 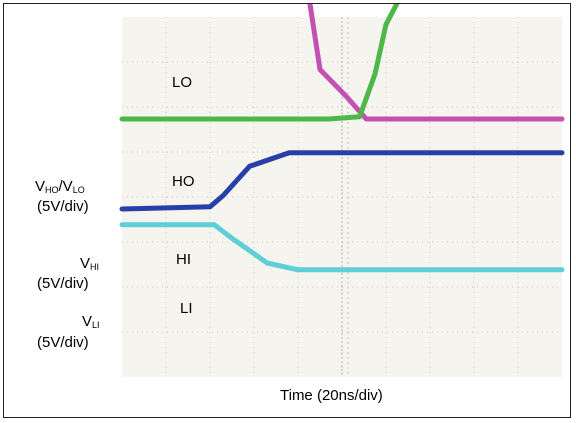 I want to click on x-axis-label: Time (20ns/div), so click(x=331, y=395).